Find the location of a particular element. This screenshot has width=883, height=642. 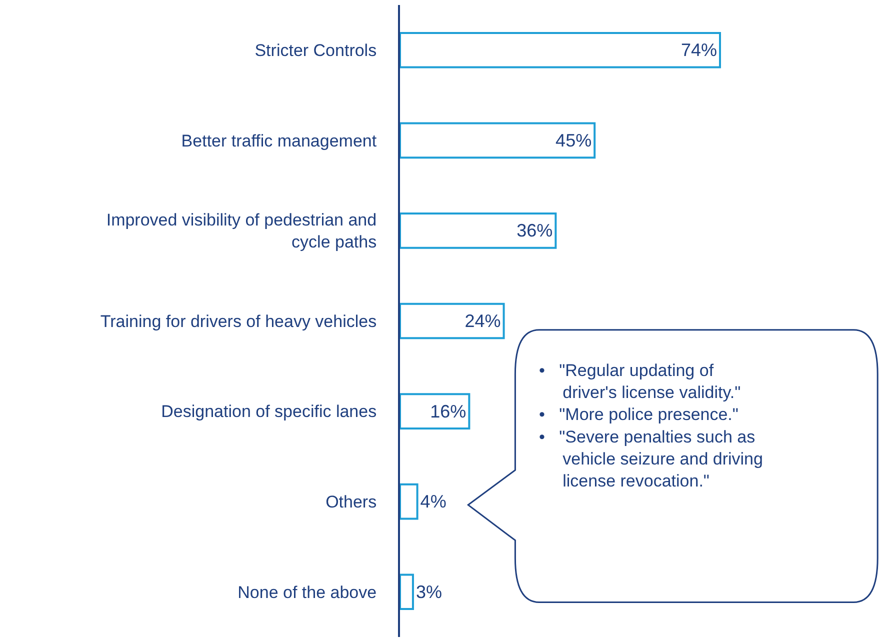

y-tick-label: Others is located at coordinates (351, 502).